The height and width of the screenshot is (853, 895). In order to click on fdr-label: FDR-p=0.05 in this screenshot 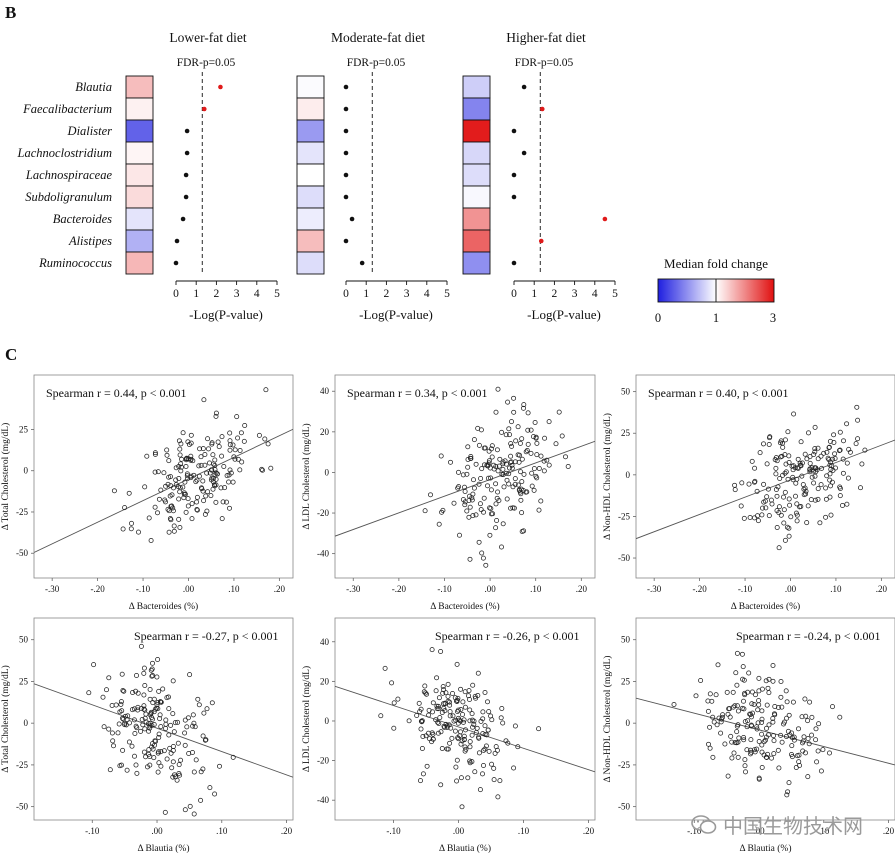, I will do `click(544, 63)`.